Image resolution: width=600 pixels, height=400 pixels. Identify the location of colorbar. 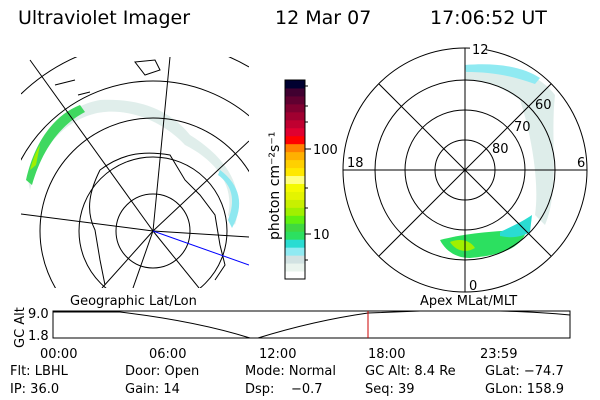
(295, 180).